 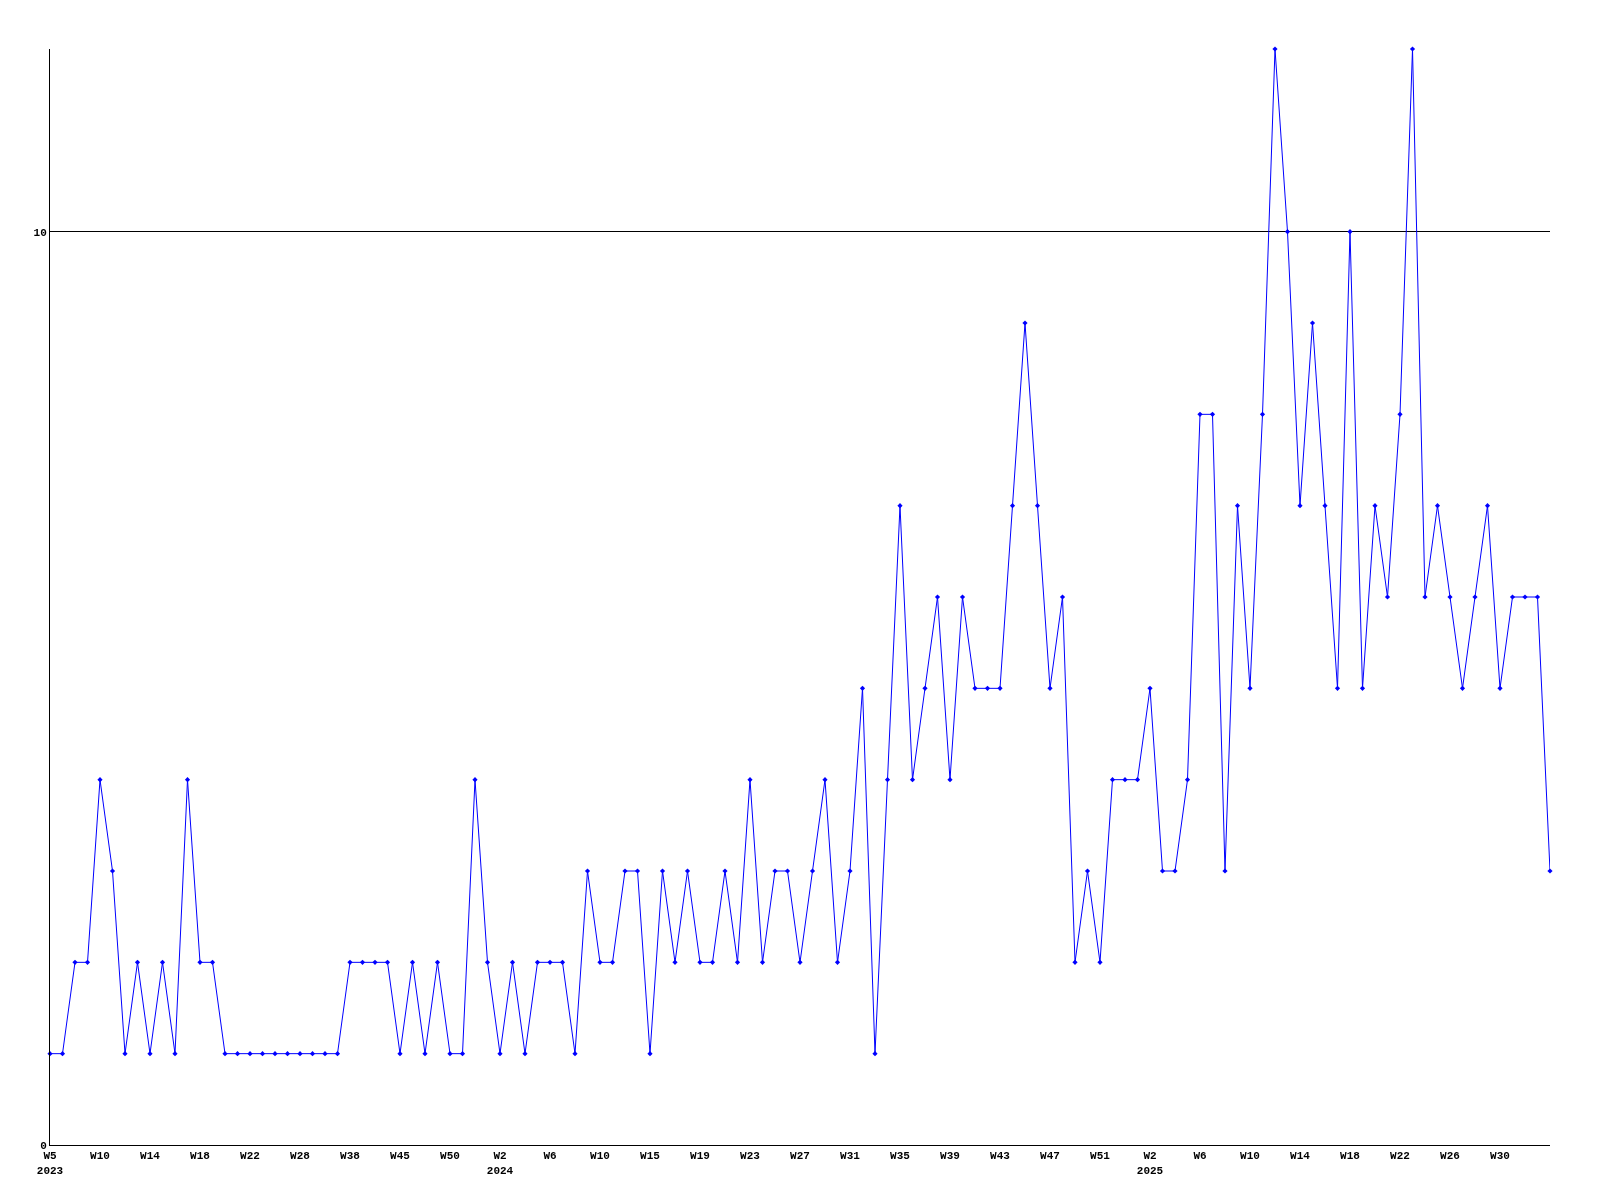 What do you see at coordinates (750, 1156) in the screenshot?
I see `x-tick-label: W23` at bounding box center [750, 1156].